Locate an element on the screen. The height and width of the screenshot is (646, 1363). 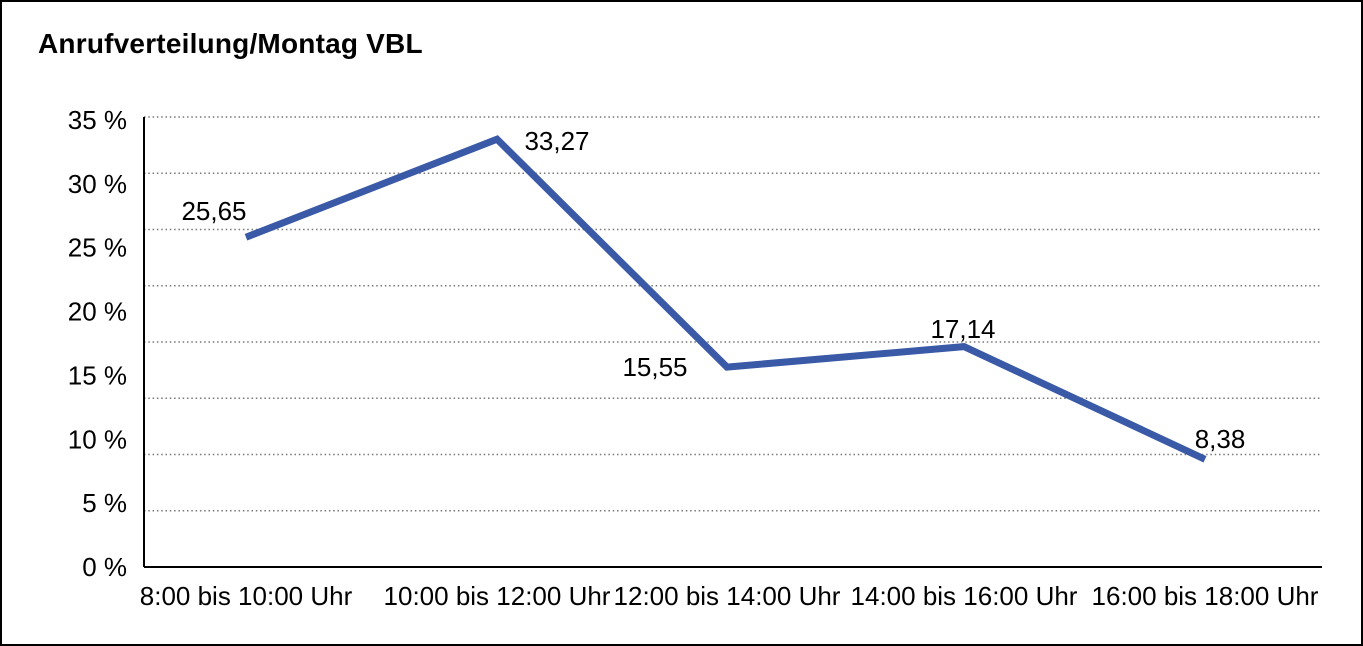
value-label: 17,14 is located at coordinates (962, 329).